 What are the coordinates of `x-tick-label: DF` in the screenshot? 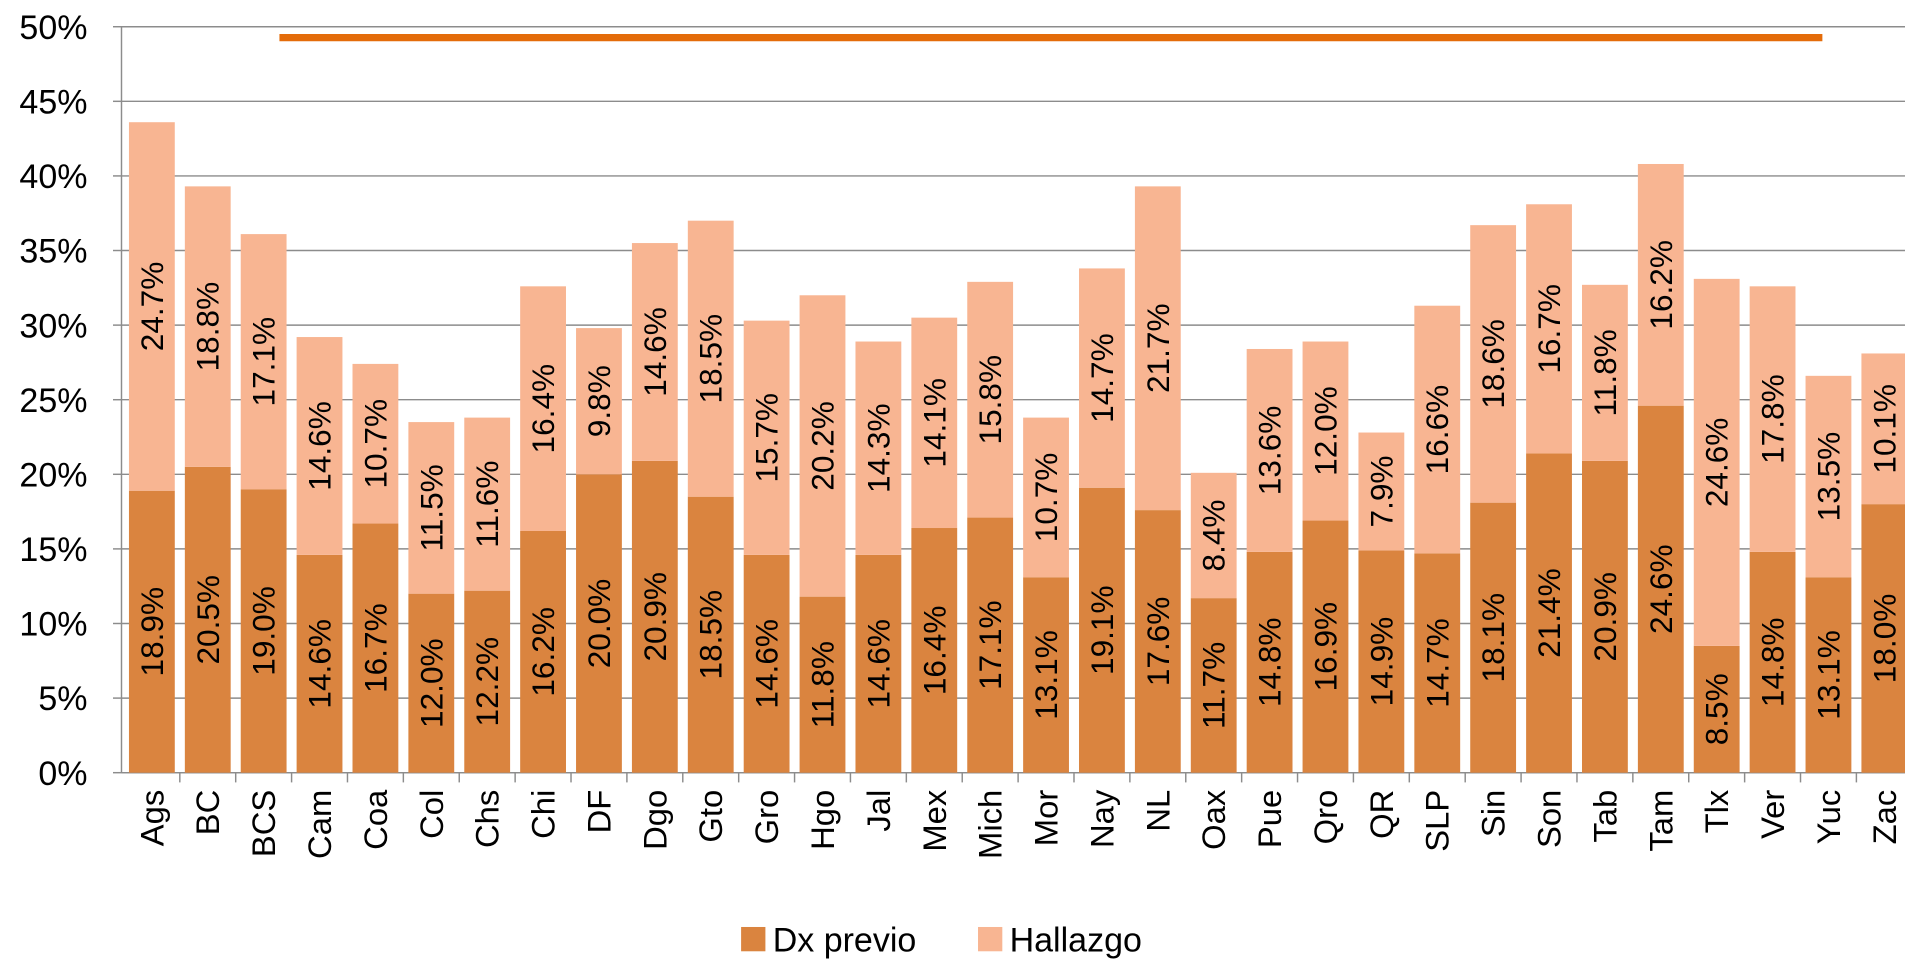 It's located at (598, 812).